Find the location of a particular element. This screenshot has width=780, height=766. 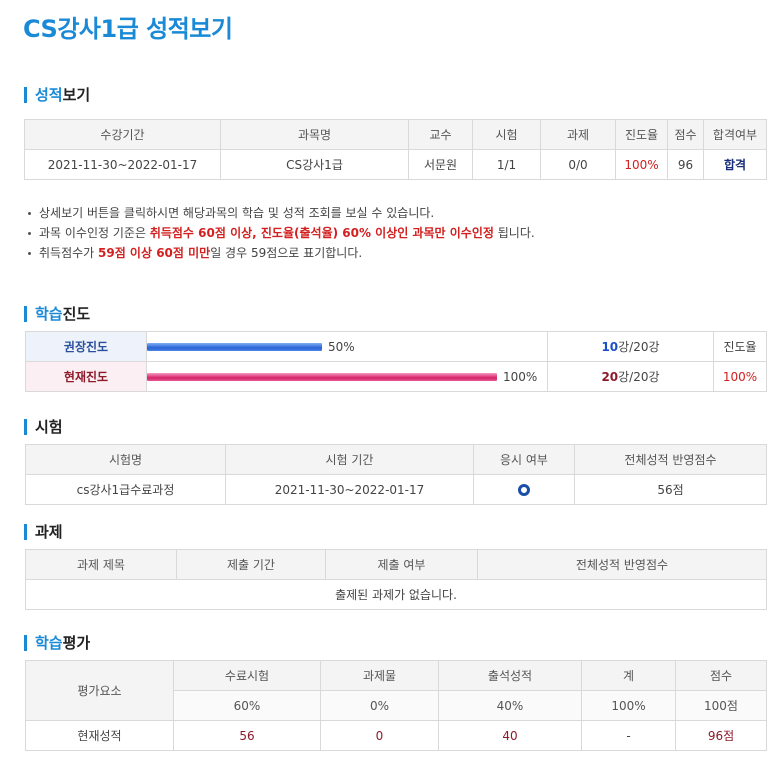

note-emphasis: 취득점수 60점 이상, 진도율(출석율) 60% 이상인 과목만 이수인정 is located at coordinates (321, 233).